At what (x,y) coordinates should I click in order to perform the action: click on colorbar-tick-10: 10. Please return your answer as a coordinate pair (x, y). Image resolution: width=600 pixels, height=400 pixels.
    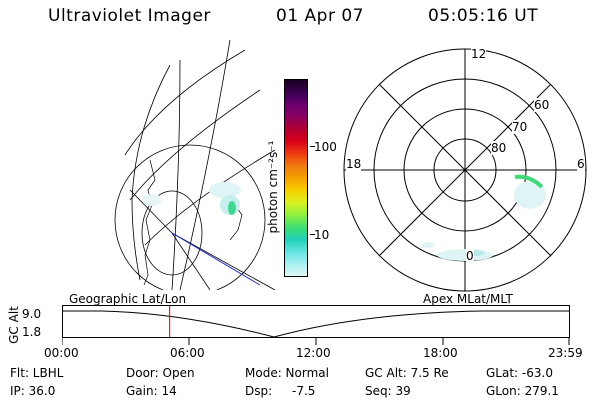
    Looking at the image, I should click on (322, 235).